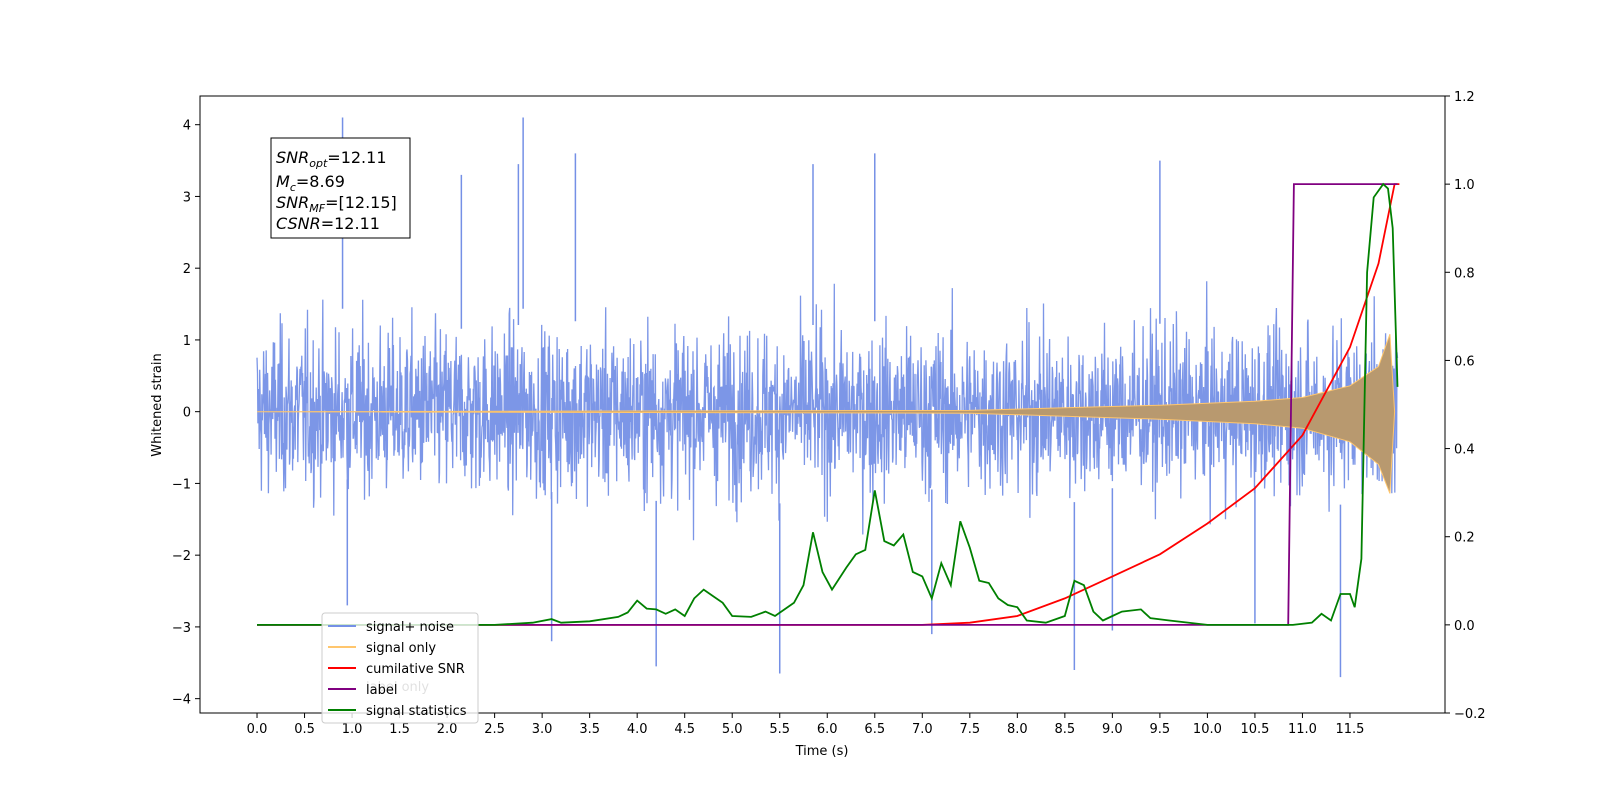  I want to click on annotation-box, so click(340, 188).